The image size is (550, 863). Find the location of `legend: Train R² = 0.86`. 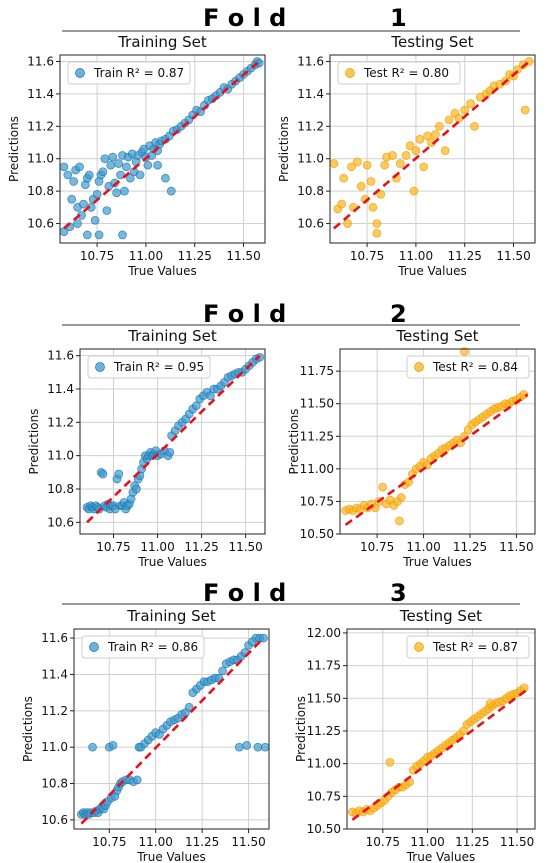

legend: Train R² = 0.86 is located at coordinates (143, 647).